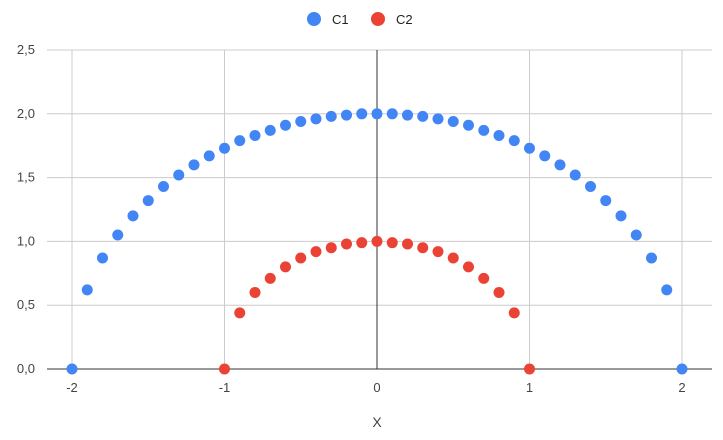  What do you see at coordinates (26, 304) in the screenshot?
I see `y-tick-label: 0,5` at bounding box center [26, 304].